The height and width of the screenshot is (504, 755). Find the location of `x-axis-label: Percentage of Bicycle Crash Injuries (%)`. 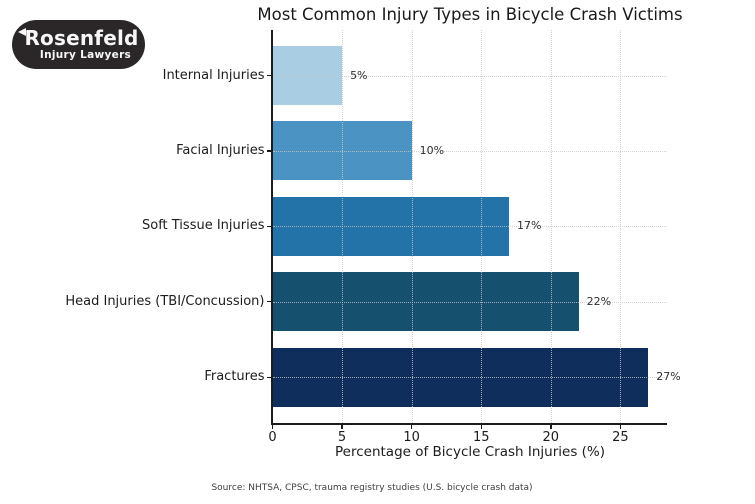

x-axis-label: Percentage of Bicycle Crash Injuries (%) is located at coordinates (470, 452).